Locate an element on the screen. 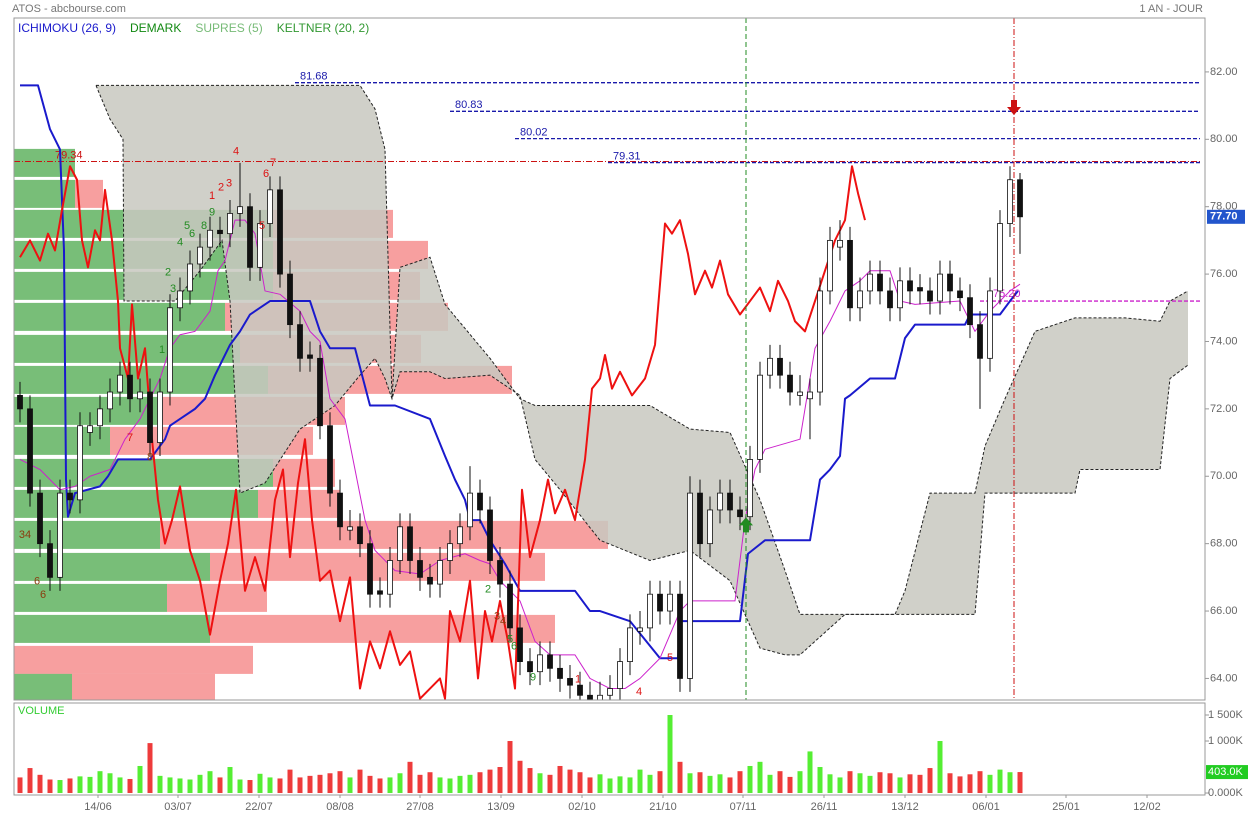 The height and width of the screenshot is (823, 1253). indicator-label: SUPRES (5) is located at coordinates (229, 28).